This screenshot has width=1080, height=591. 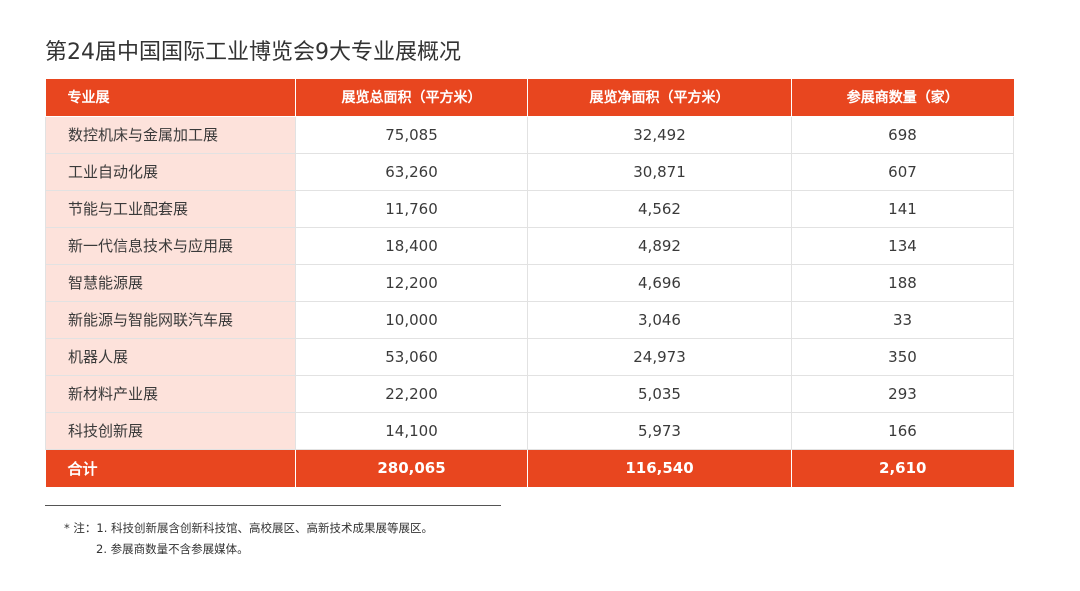 I want to click on cell-total-area: 10,000, so click(x=411, y=319).